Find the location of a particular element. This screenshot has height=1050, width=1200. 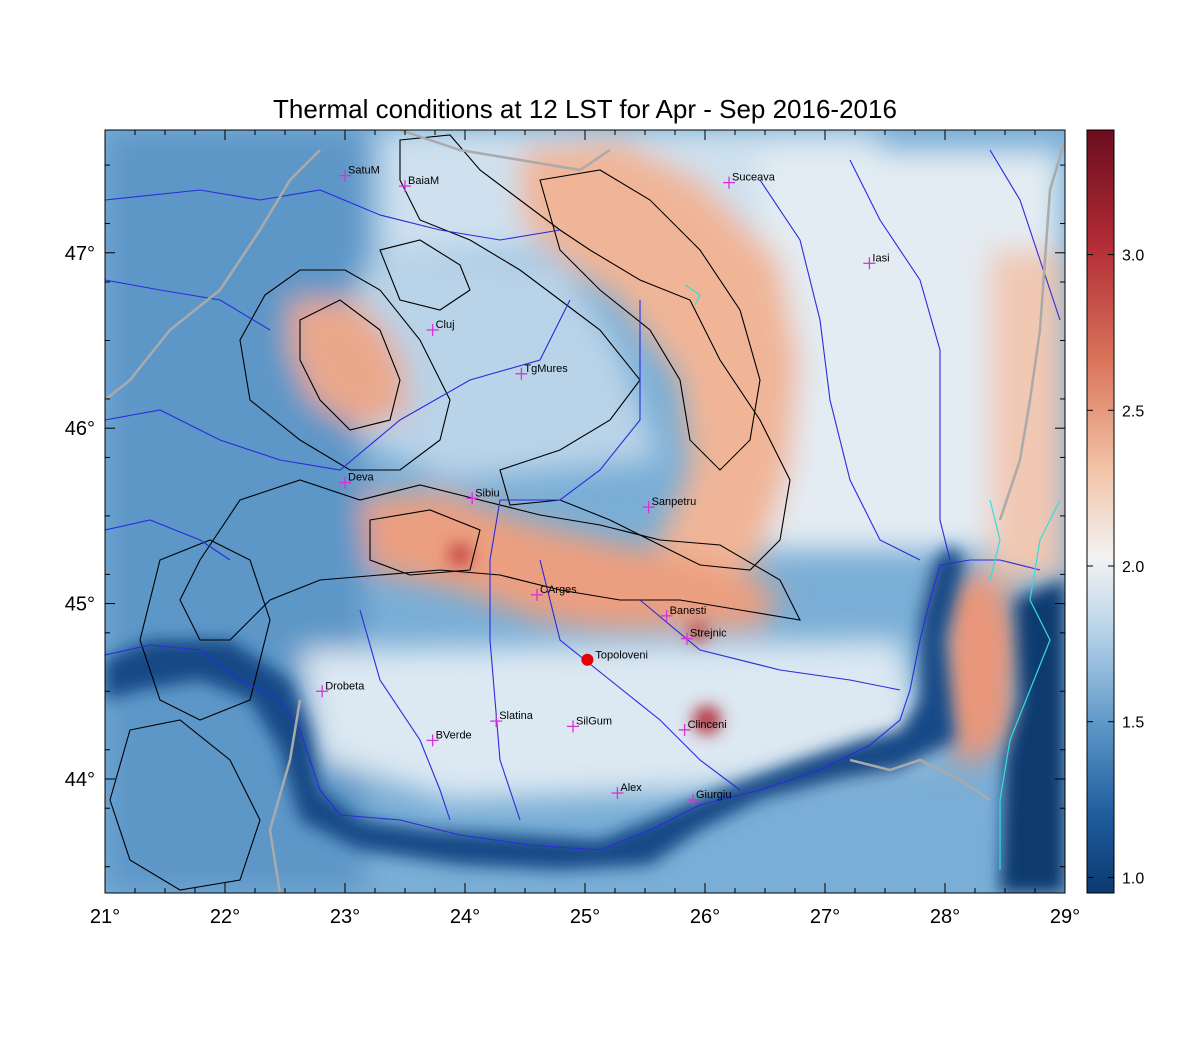

field-sea is located at coordinates (1032, 736).